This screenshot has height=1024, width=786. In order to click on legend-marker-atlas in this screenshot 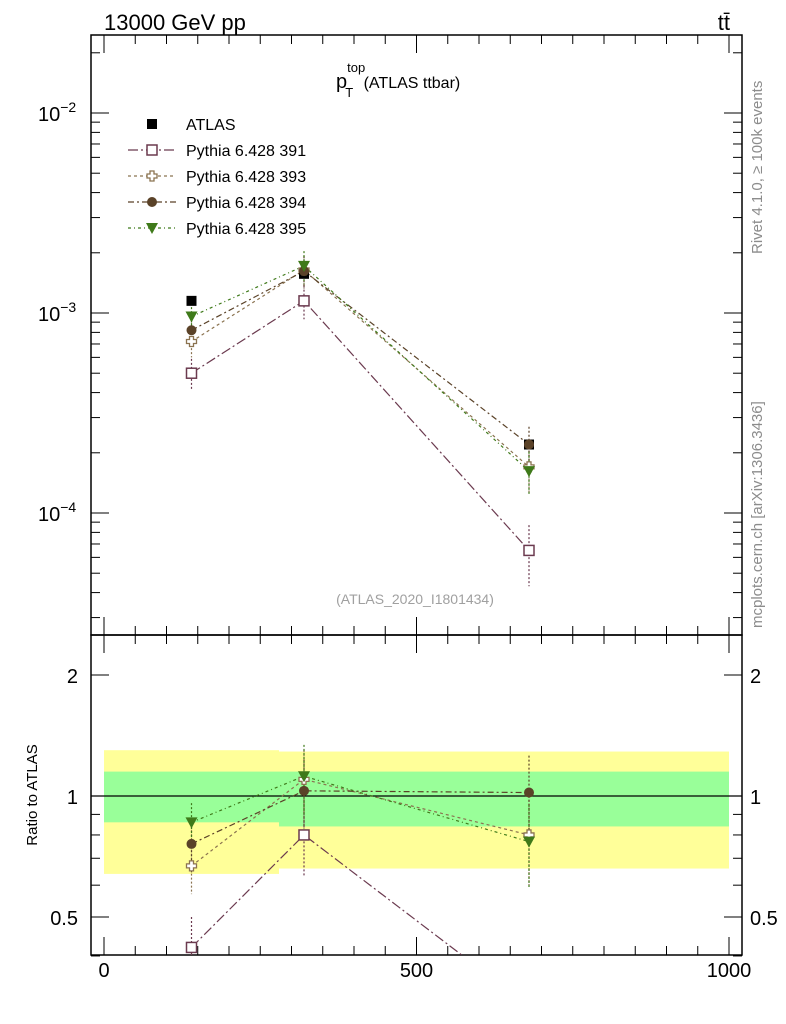, I will do `click(152, 124)`.